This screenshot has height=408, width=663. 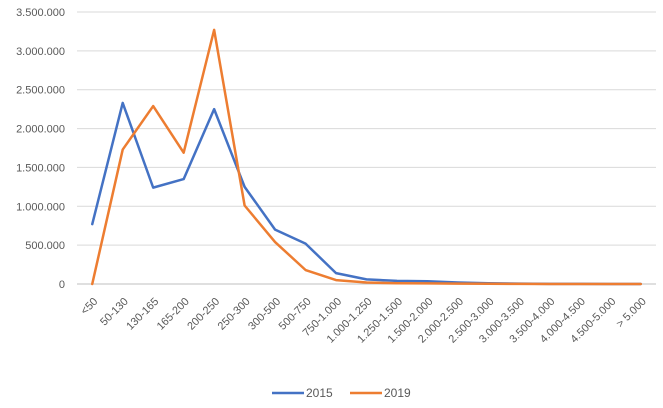 I want to click on x-tick-label: 200-250, so click(x=203, y=314).